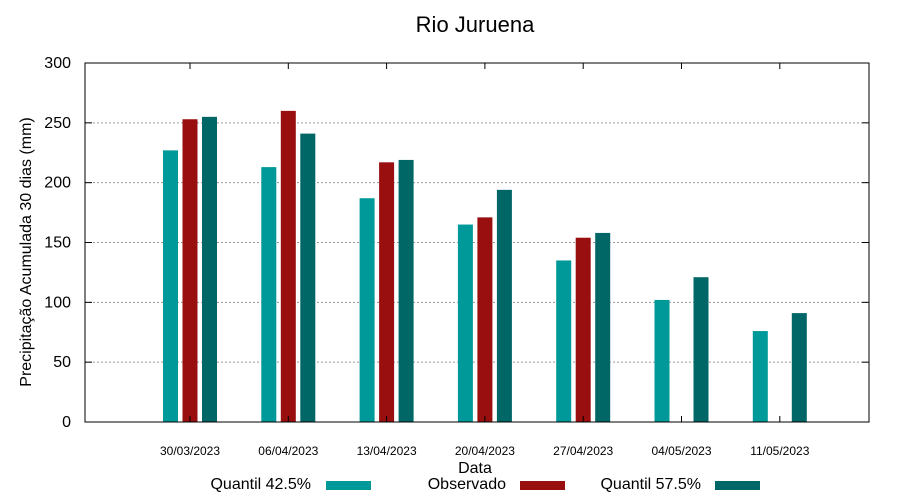  I want to click on x-tick-label: 11/05/2023, so click(779, 451).